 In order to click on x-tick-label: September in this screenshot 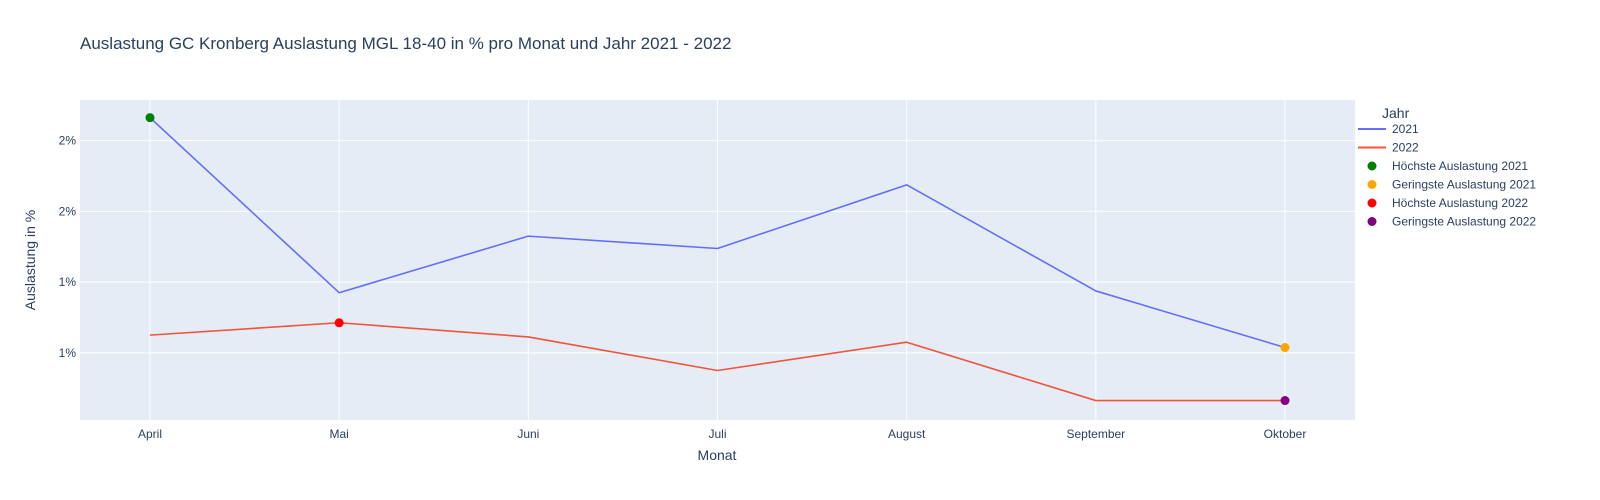, I will do `click(1095, 434)`.